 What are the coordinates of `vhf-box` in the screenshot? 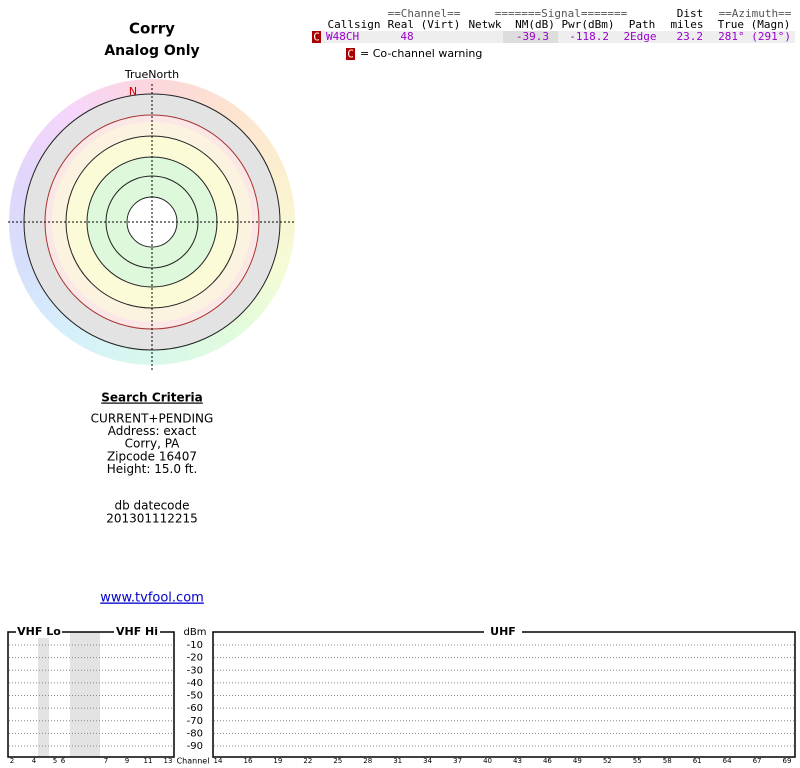 It's located at (91, 694).